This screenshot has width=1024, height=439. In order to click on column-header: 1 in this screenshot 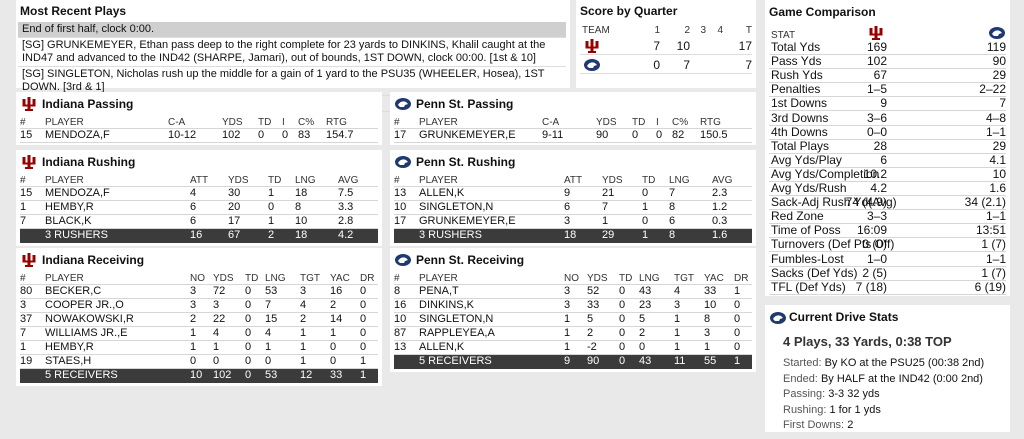, I will do `click(657, 30)`.